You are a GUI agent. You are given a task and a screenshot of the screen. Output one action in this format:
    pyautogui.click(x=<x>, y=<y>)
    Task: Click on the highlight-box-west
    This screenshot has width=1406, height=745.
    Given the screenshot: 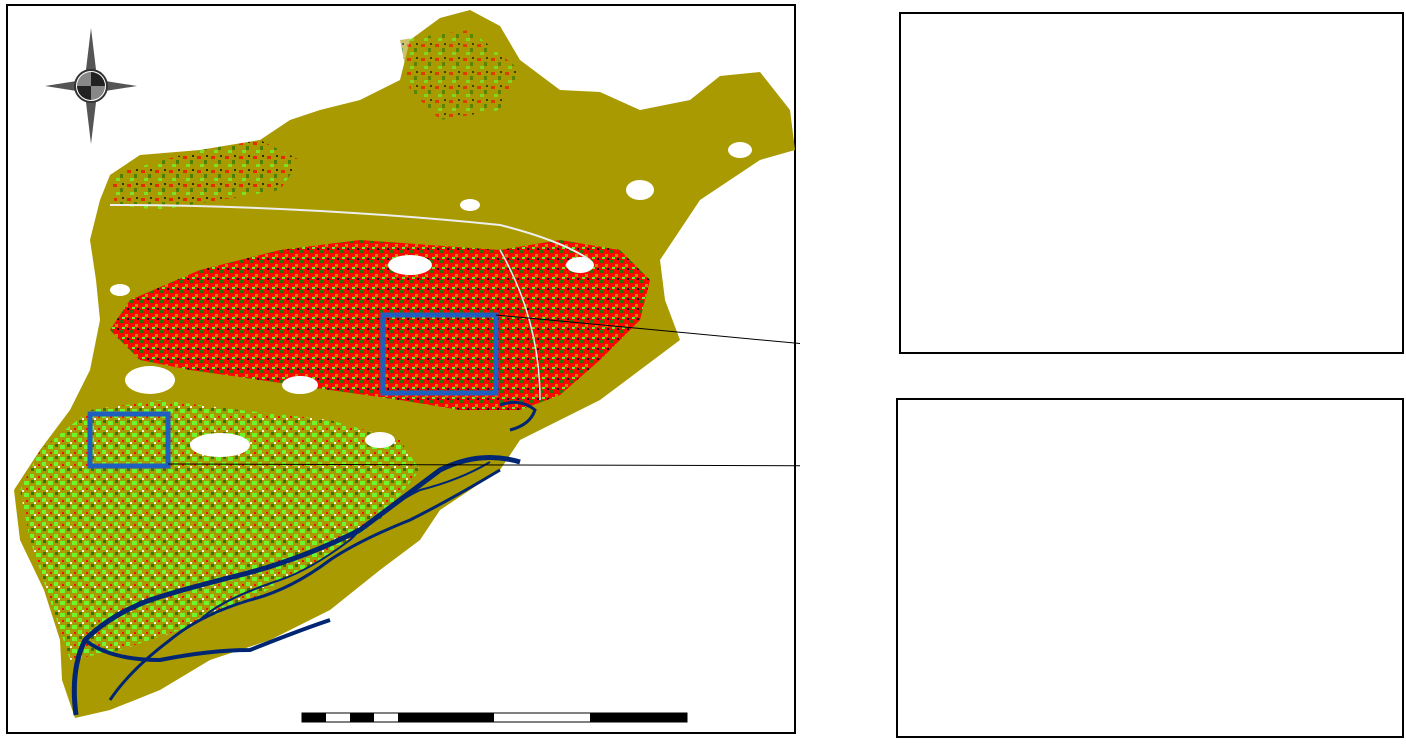 What is the action you would take?
    pyautogui.click(x=129, y=440)
    